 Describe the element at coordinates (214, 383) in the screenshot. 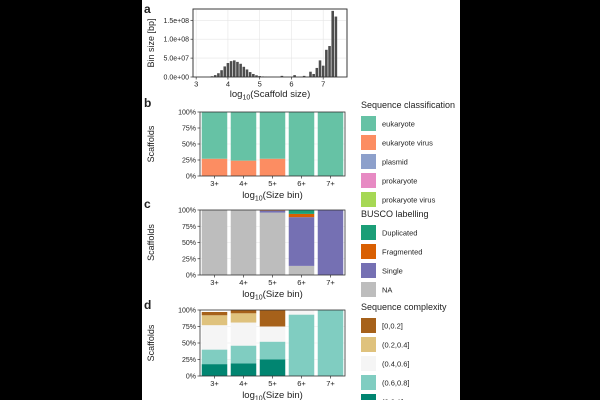

I see `panel-d-x-tick-label: 3+` at that location.